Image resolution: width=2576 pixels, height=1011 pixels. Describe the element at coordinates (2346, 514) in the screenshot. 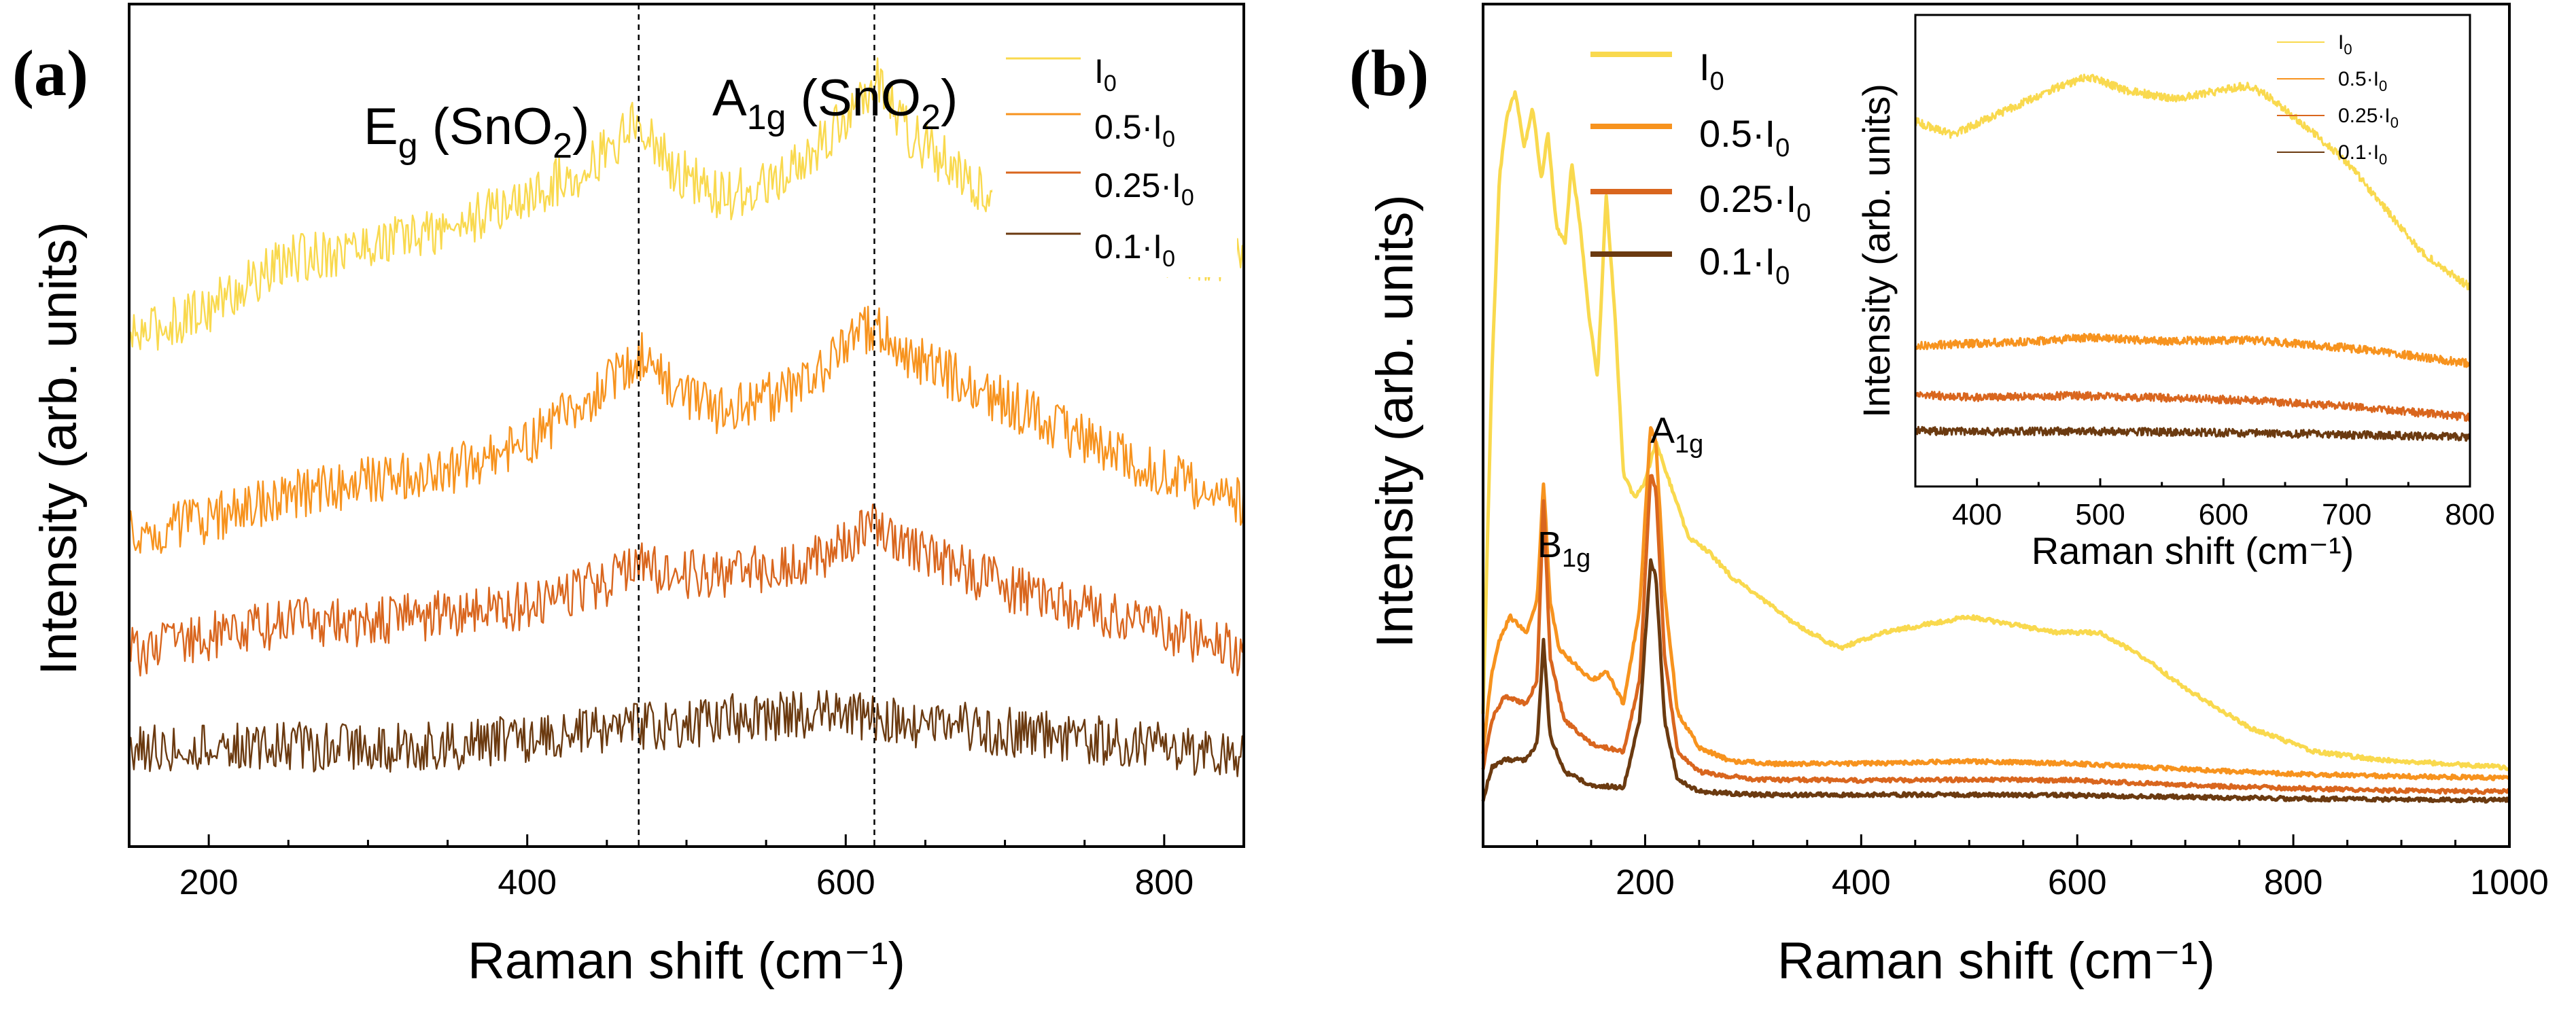

I see `x-tick-label-700: 700` at that location.